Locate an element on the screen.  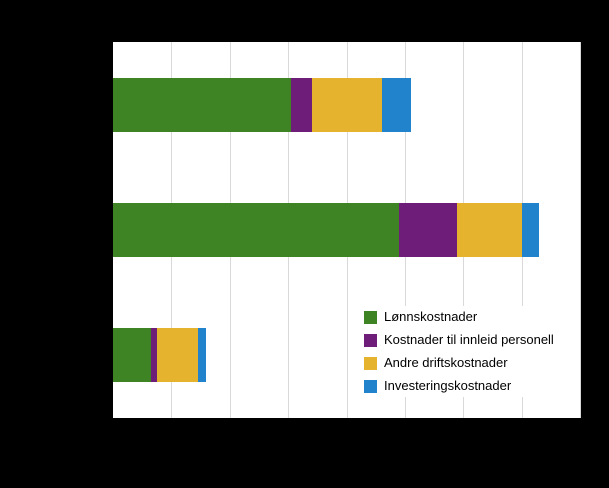
legend-item: Investeringskostnader is located at coordinates (459, 386).